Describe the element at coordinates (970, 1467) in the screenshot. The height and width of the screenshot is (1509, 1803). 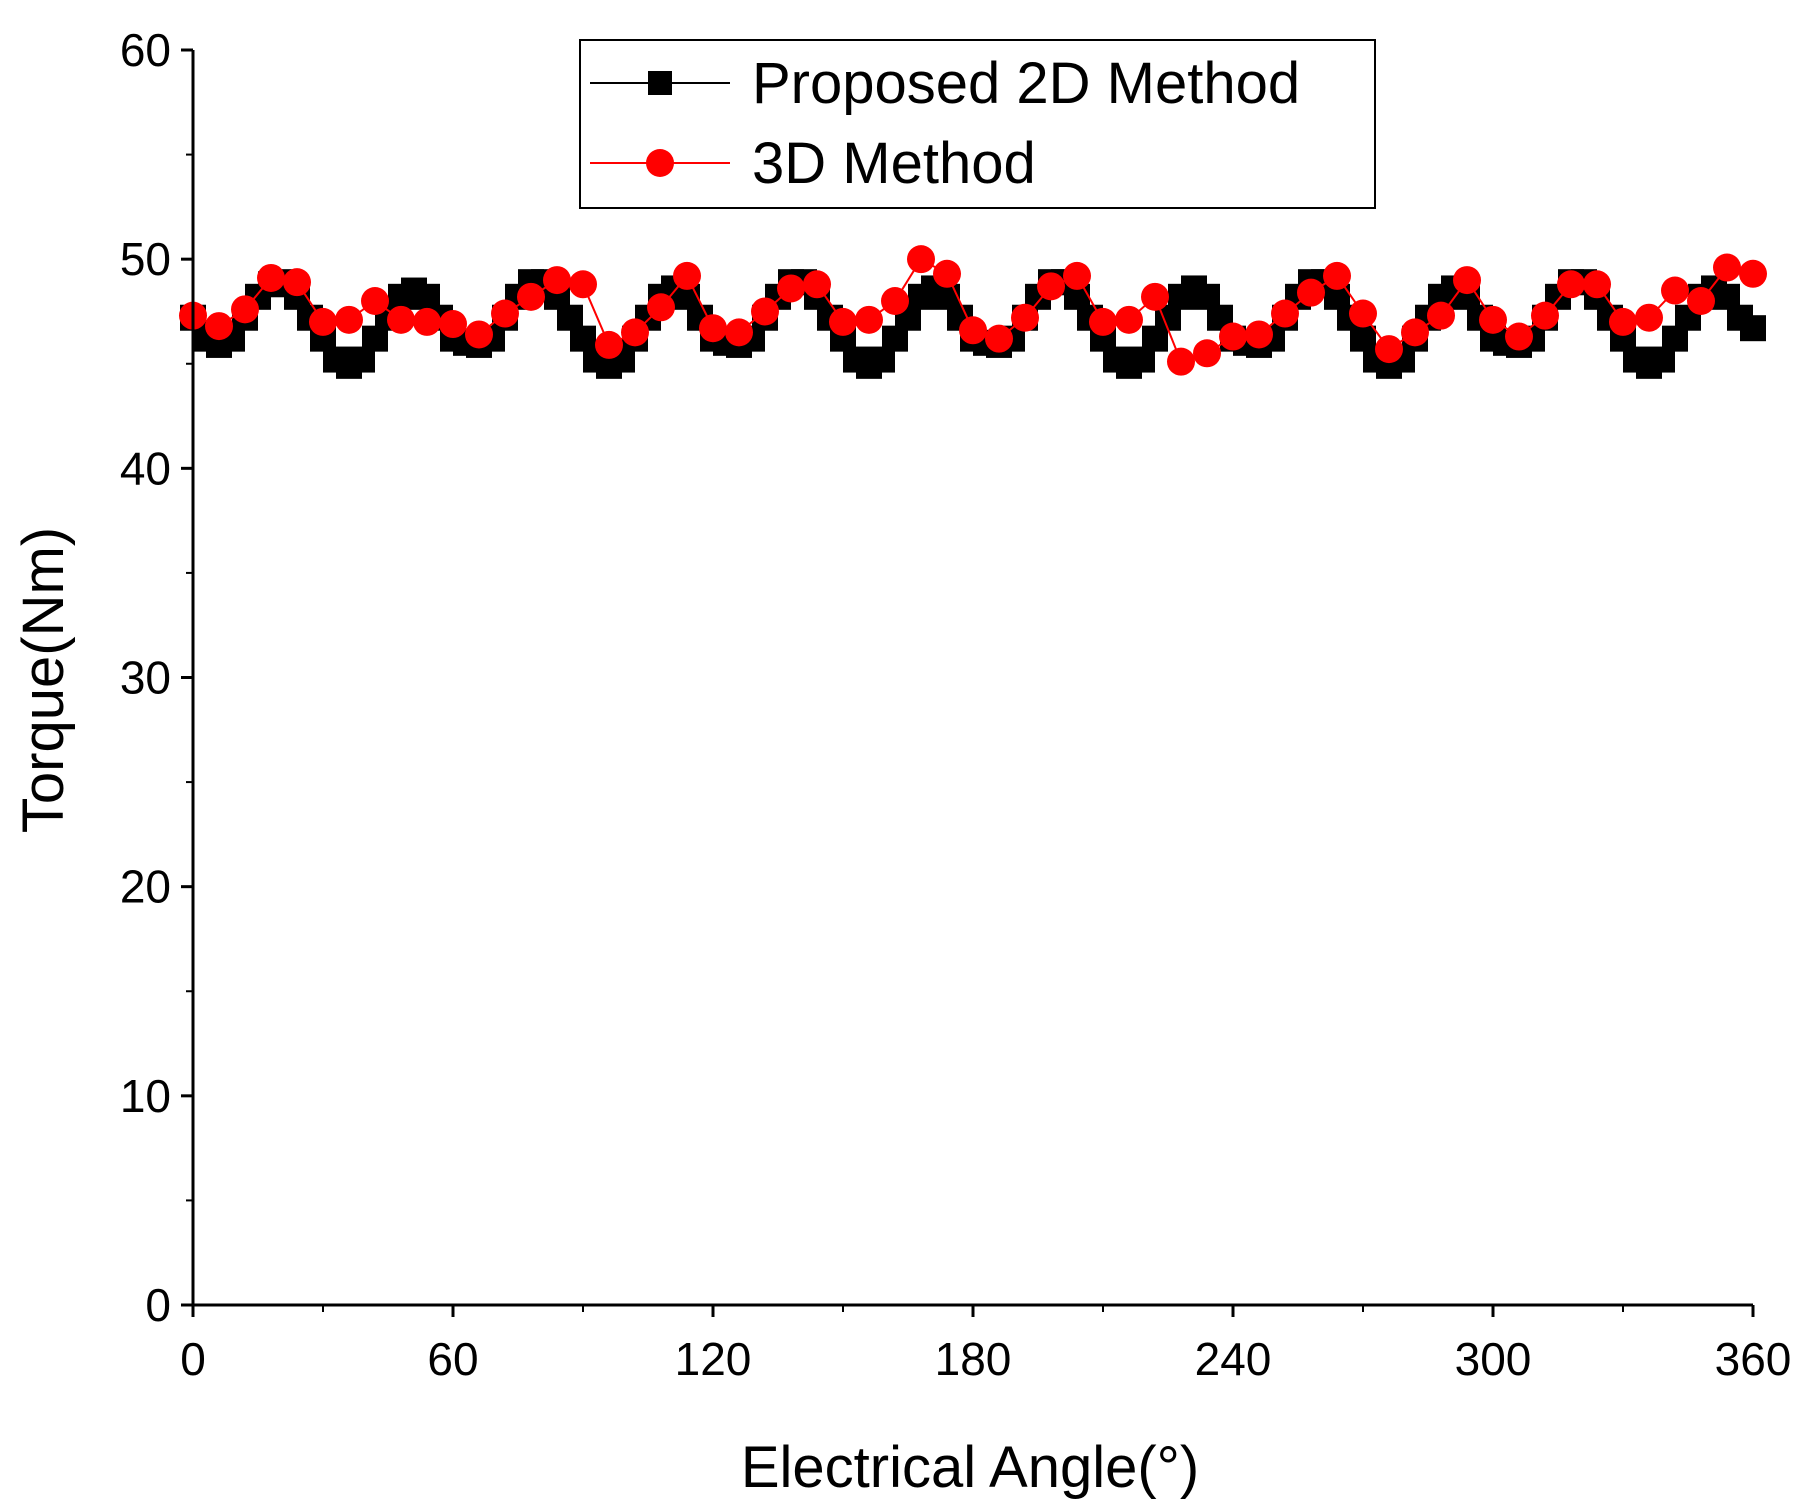
I see `x-axis-title: Electrical Angle(°)` at that location.